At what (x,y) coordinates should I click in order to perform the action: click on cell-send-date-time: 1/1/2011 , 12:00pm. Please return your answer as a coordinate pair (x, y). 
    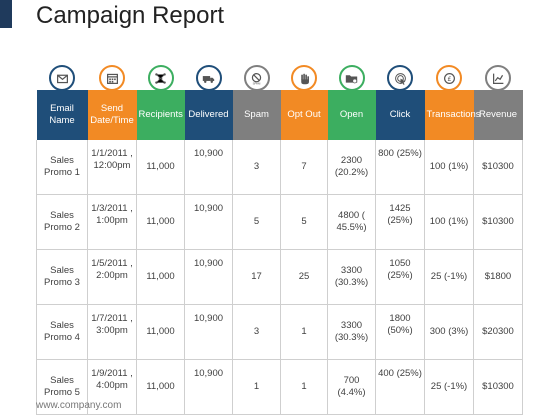
    Looking at the image, I should click on (112, 167).